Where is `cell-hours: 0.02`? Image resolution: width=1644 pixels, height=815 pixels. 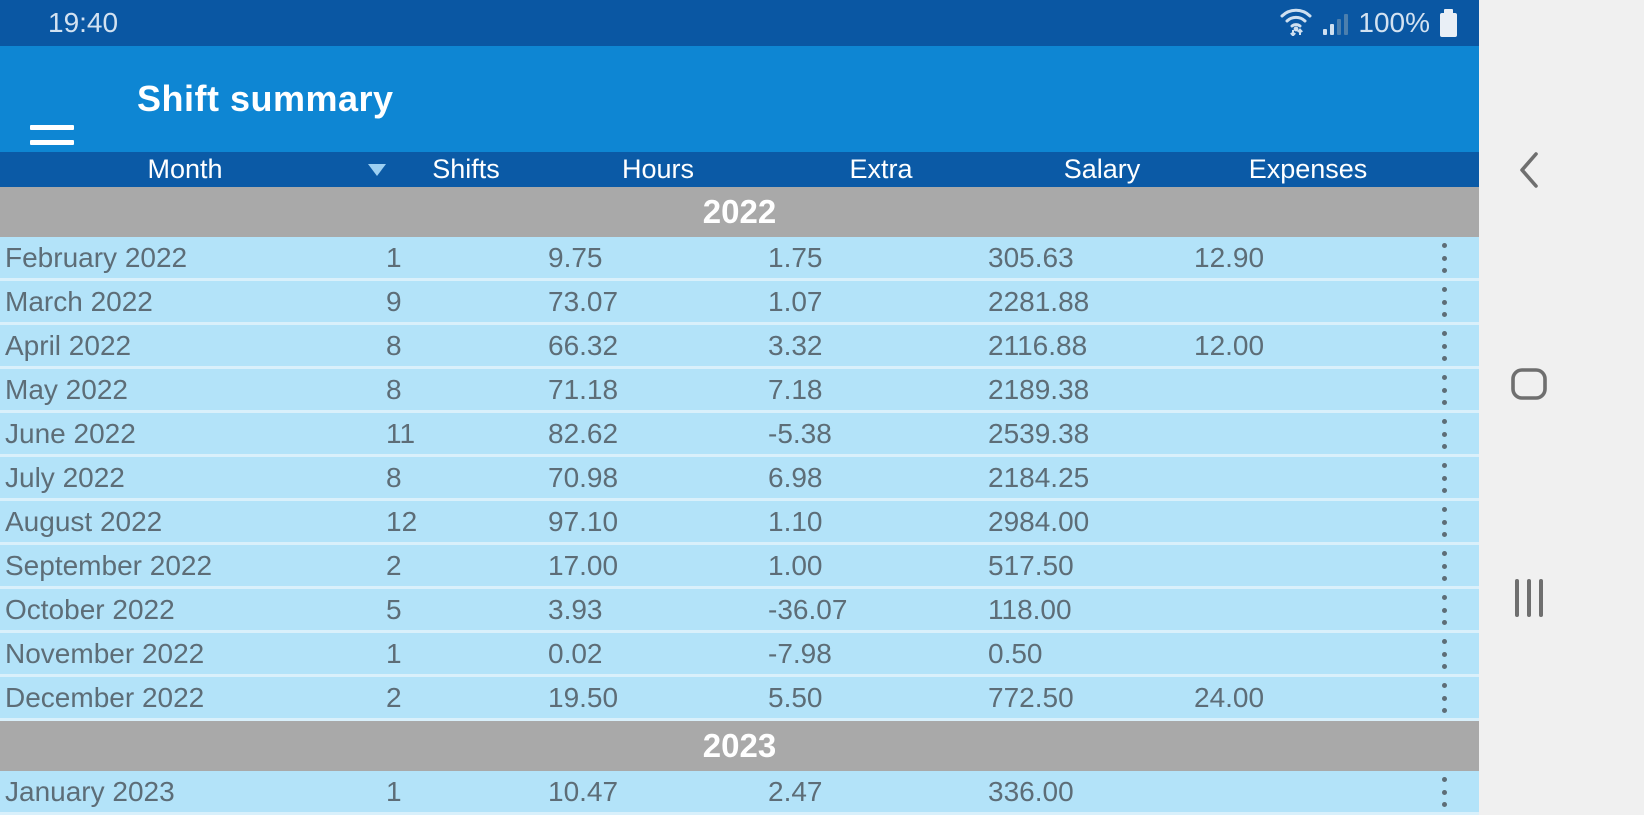 cell-hours: 0.02 is located at coordinates (575, 653).